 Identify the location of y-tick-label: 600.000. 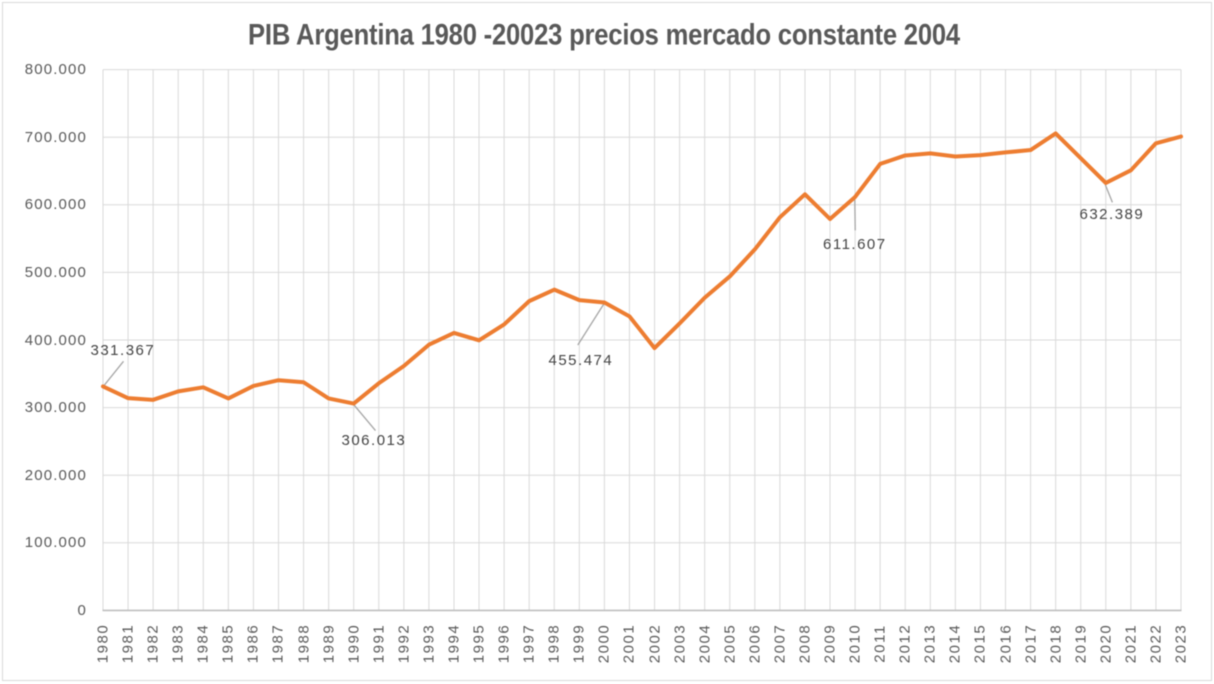
(55, 205).